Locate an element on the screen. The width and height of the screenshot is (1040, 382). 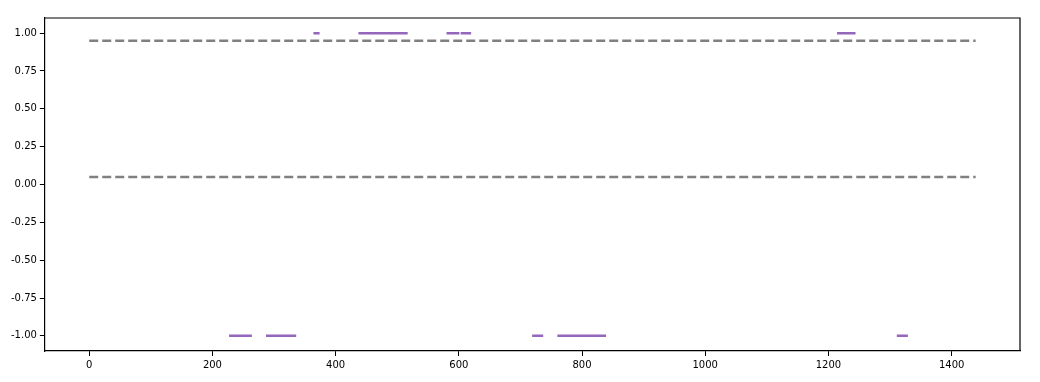
x-tick-label: 1000 is located at coordinates (705, 364).